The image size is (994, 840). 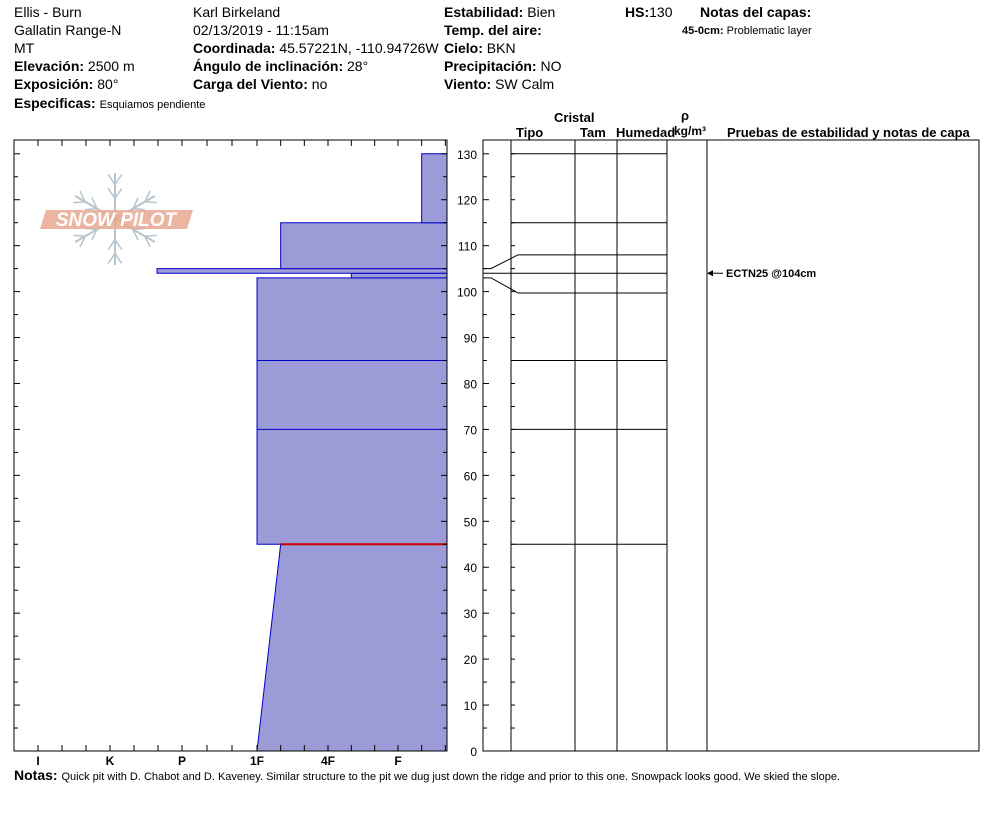 I want to click on precipitation: Precipitación: NO, so click(x=502, y=66).